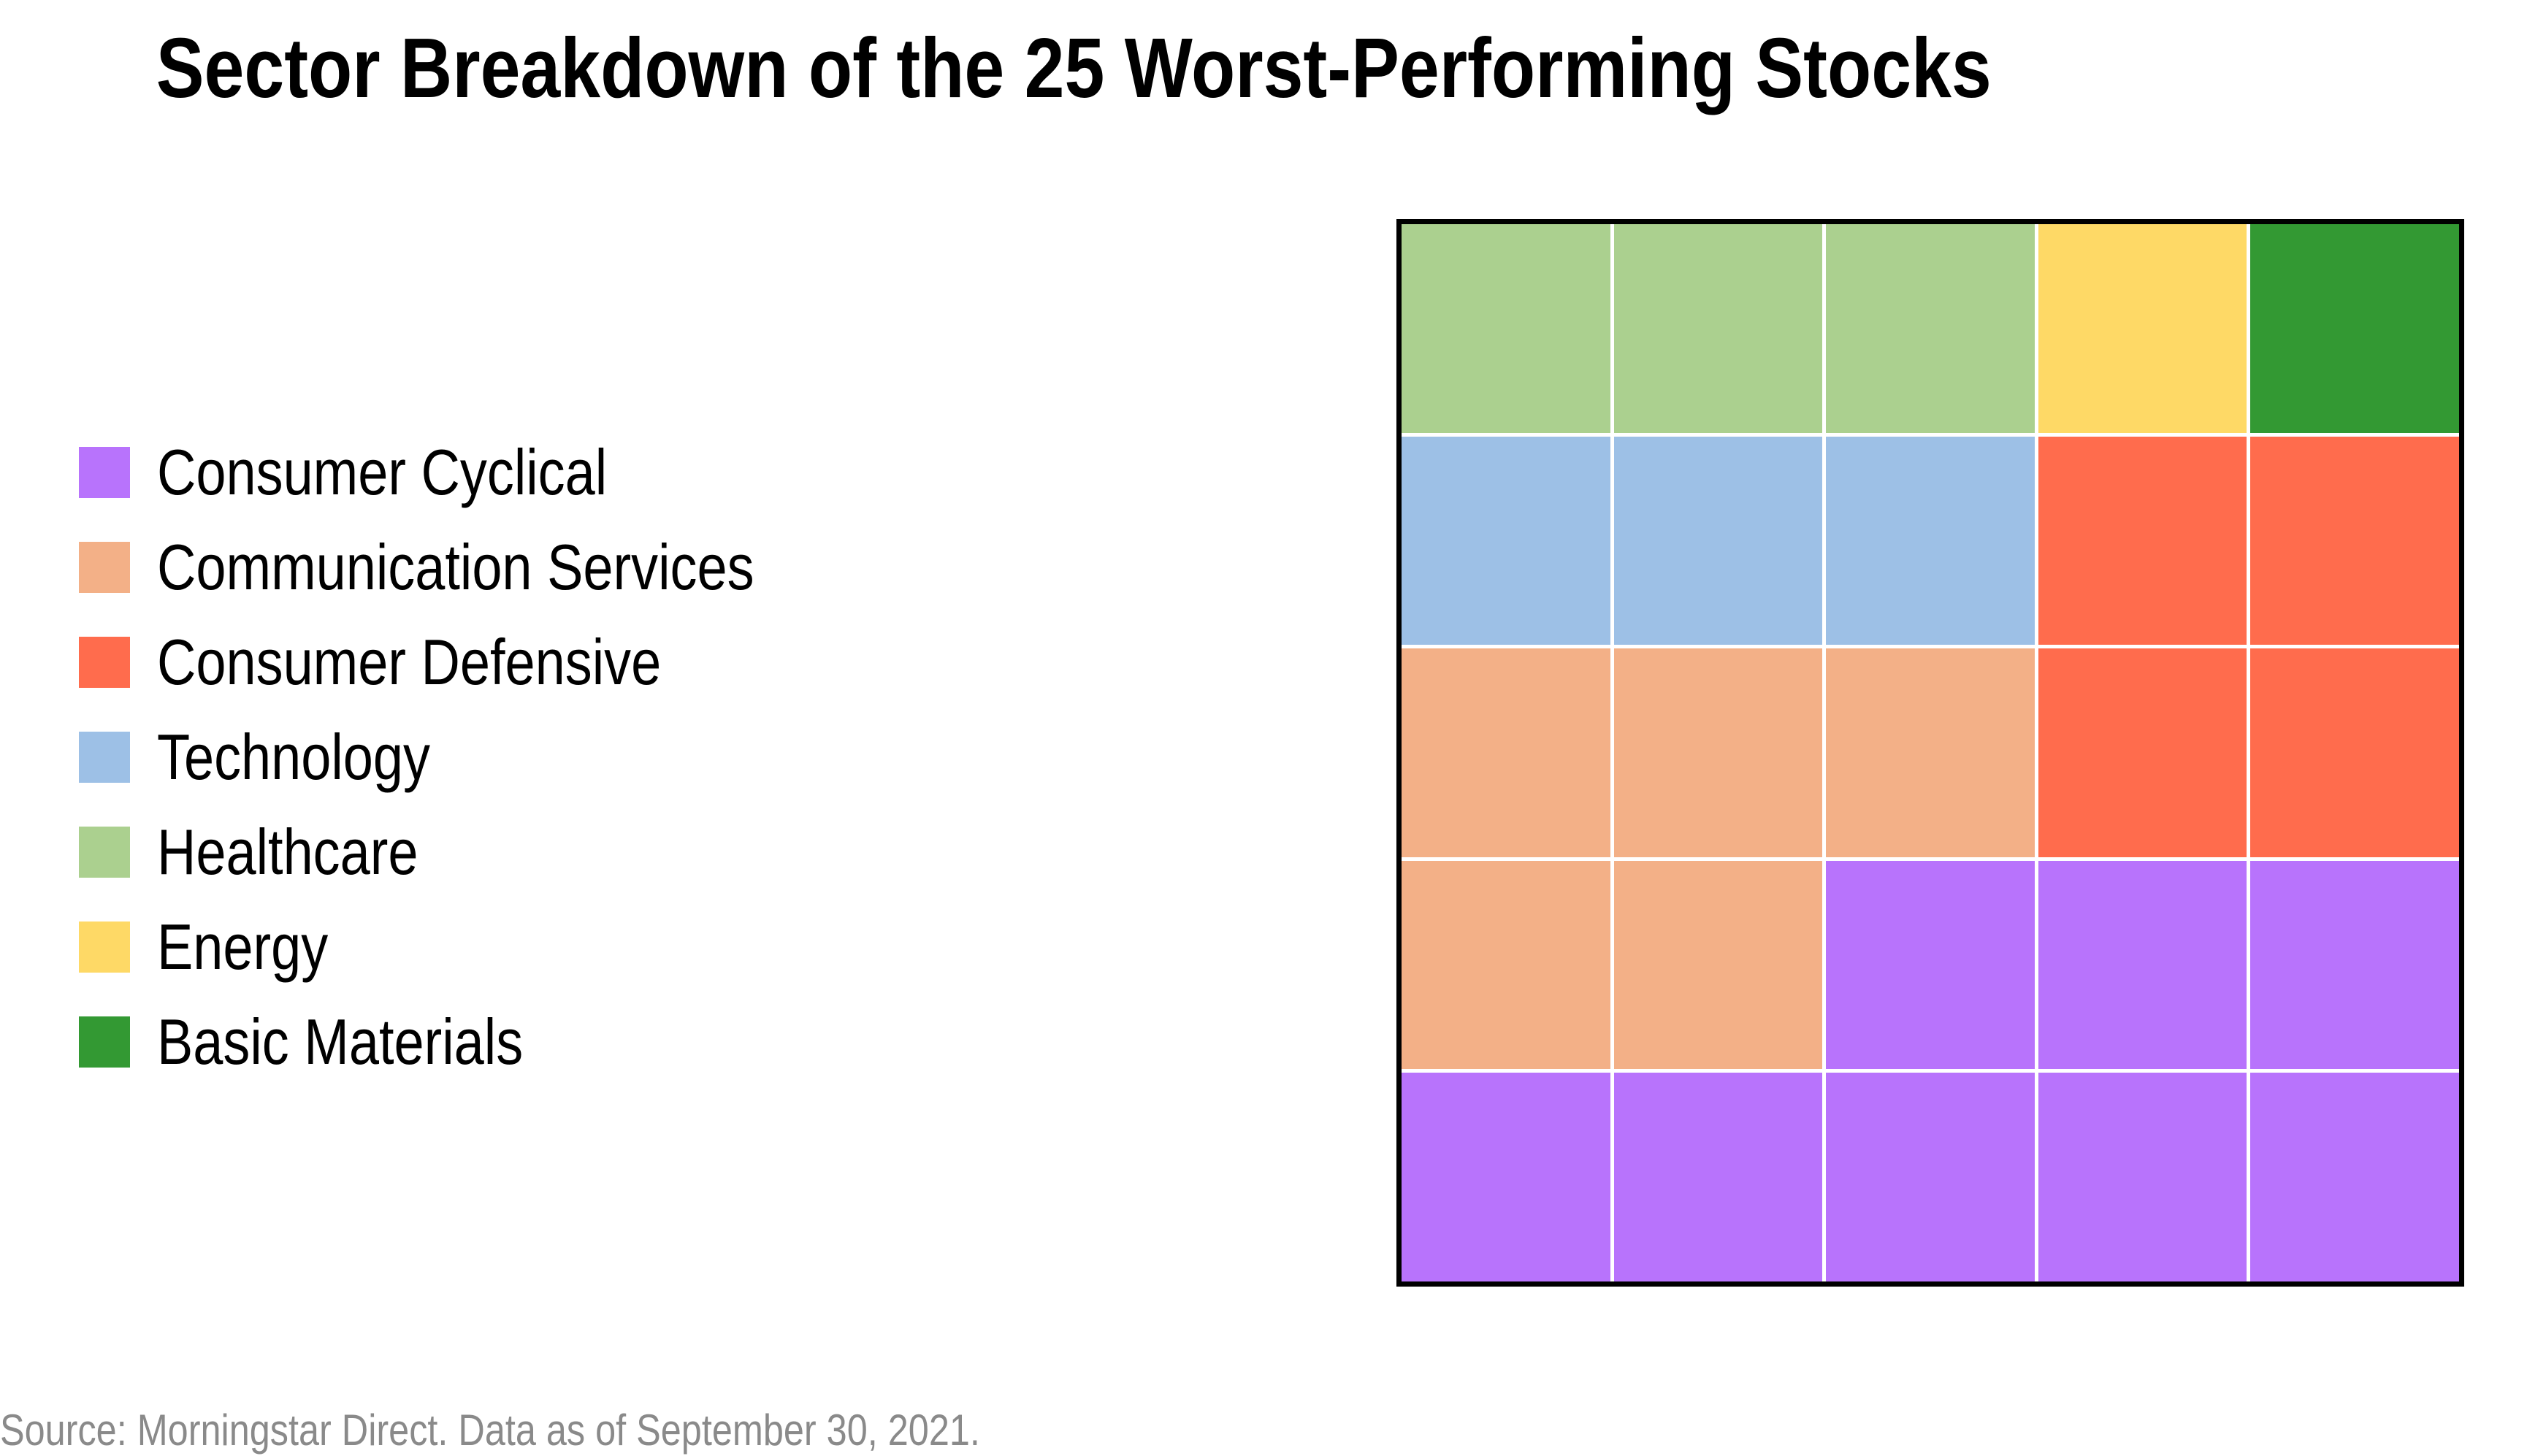 Image resolution: width=2546 pixels, height=1456 pixels. Describe the element at coordinates (104, 758) in the screenshot. I see `legend-swatch-technology` at that location.